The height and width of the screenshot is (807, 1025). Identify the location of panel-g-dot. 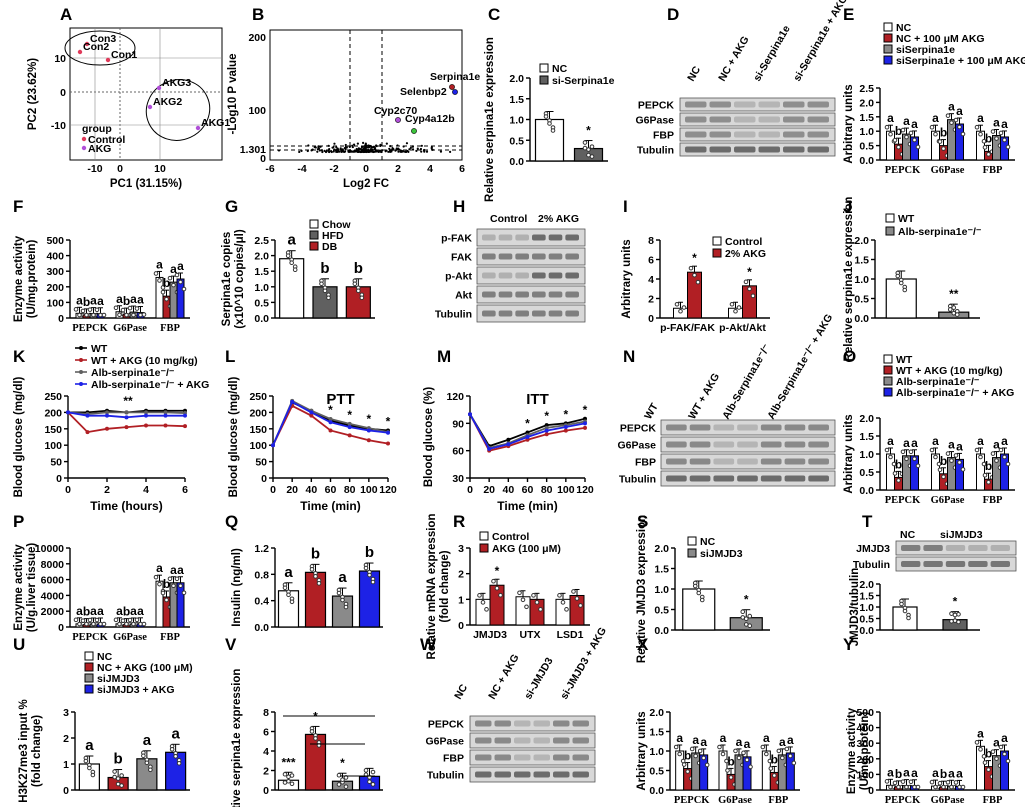
(355, 284).